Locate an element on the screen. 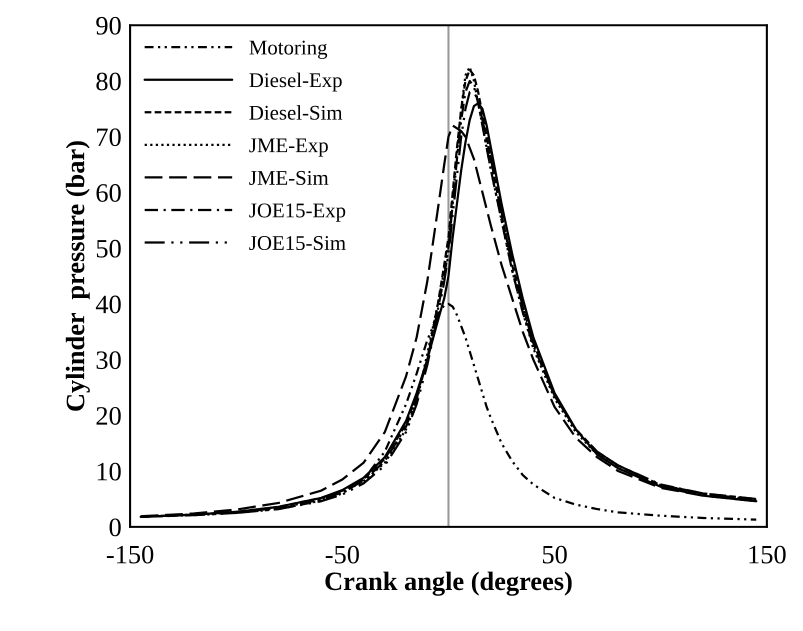 This screenshot has width=803, height=631. y-axis-title: Cylinder pressure (bar) is located at coordinates (78, 276).